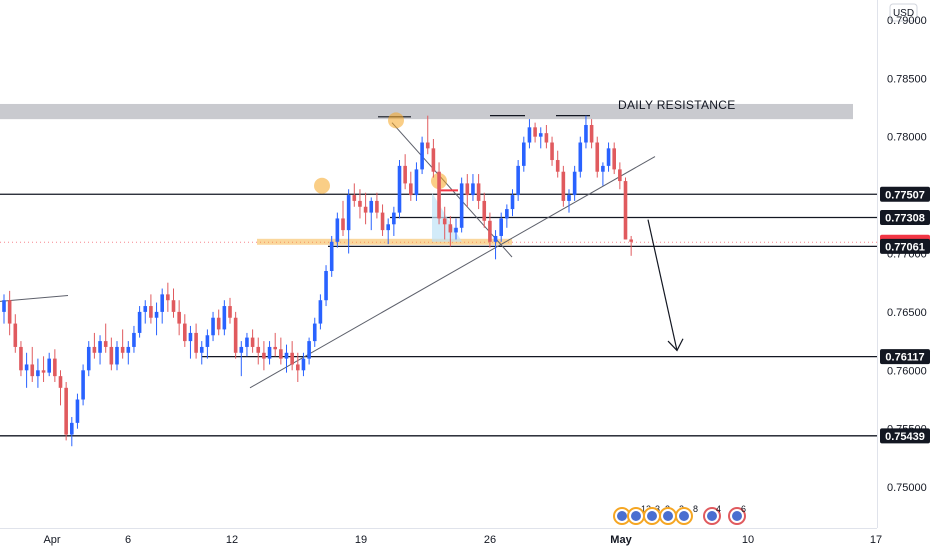 This screenshot has width=932, height=550. Describe the element at coordinates (712, 514) in the screenshot. I see `event-marker: 4` at that location.